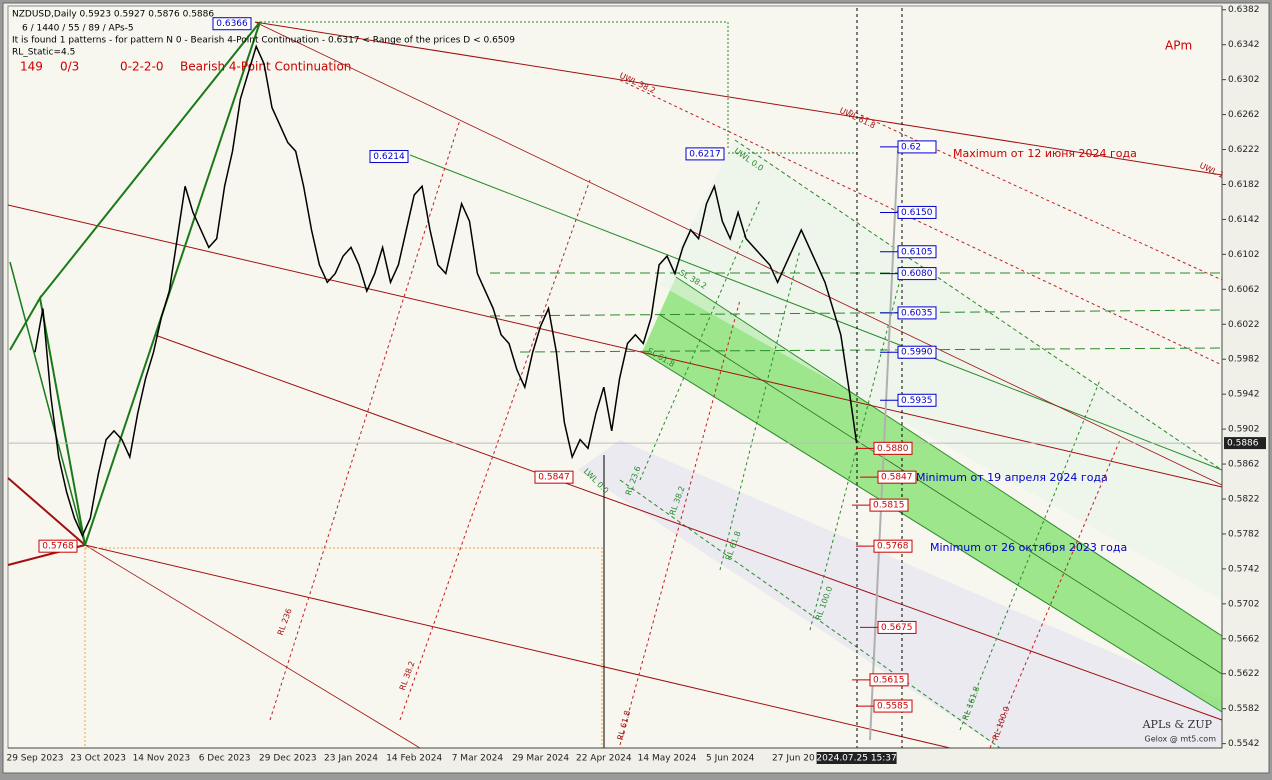 Image resolution: width=1272 pixels, height=780 pixels. Describe the element at coordinates (1244, 465) in the screenshot. I see `y-tick-label: 0.5862` at that location.